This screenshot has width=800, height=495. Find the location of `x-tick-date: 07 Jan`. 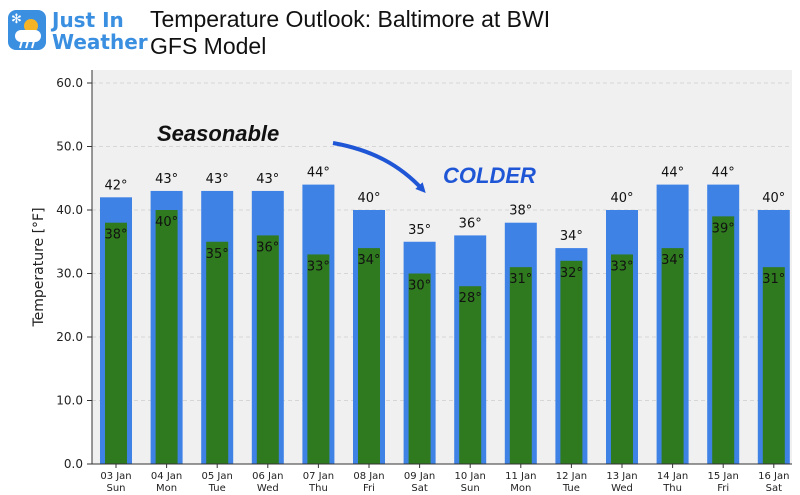

x-tick-date: 07 Jan is located at coordinates (318, 476).